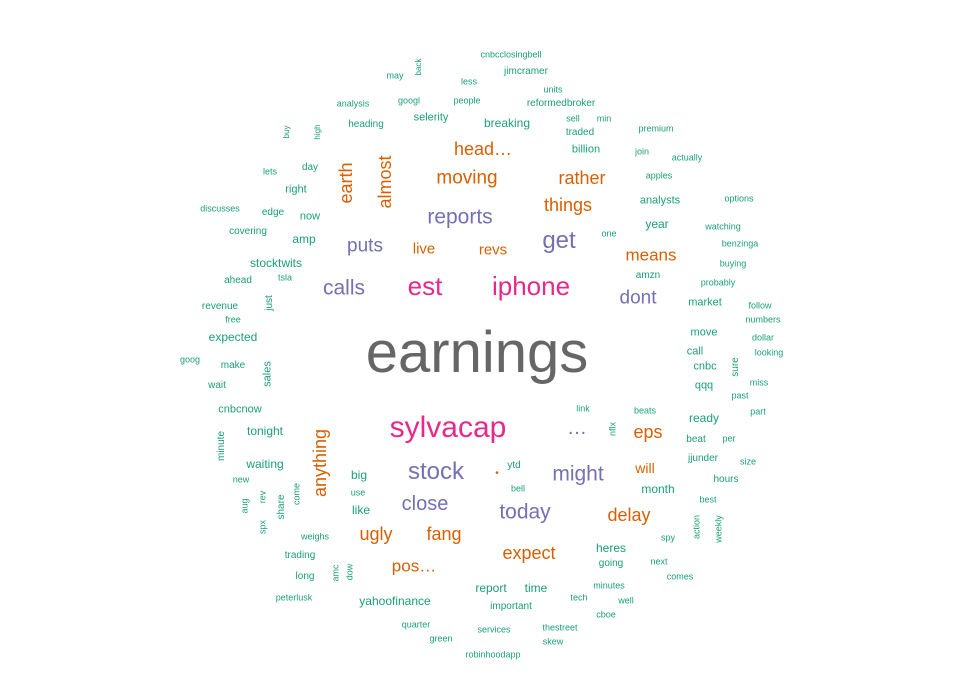  What do you see at coordinates (582, 178) in the screenshot?
I see `word-rather: rather` at bounding box center [582, 178].